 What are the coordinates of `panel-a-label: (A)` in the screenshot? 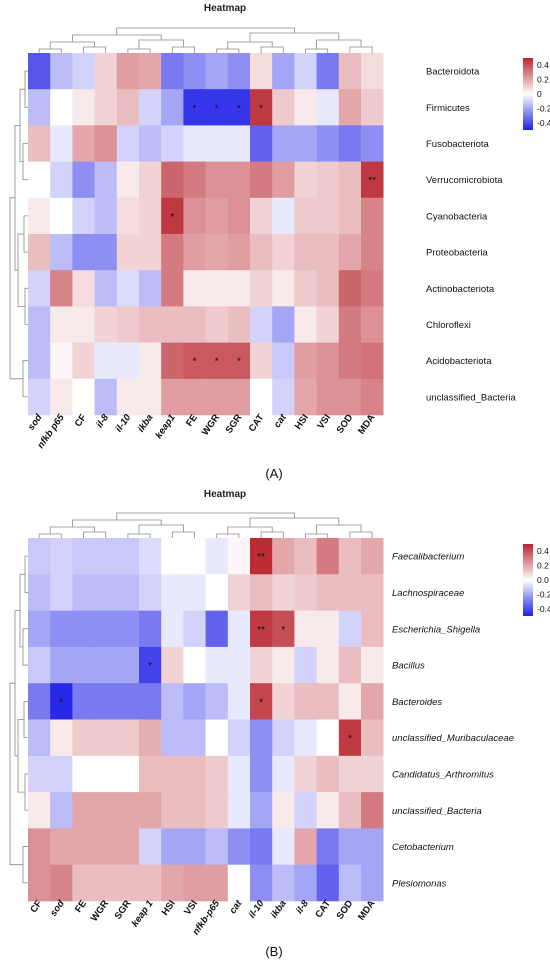 It's located at (273, 473).